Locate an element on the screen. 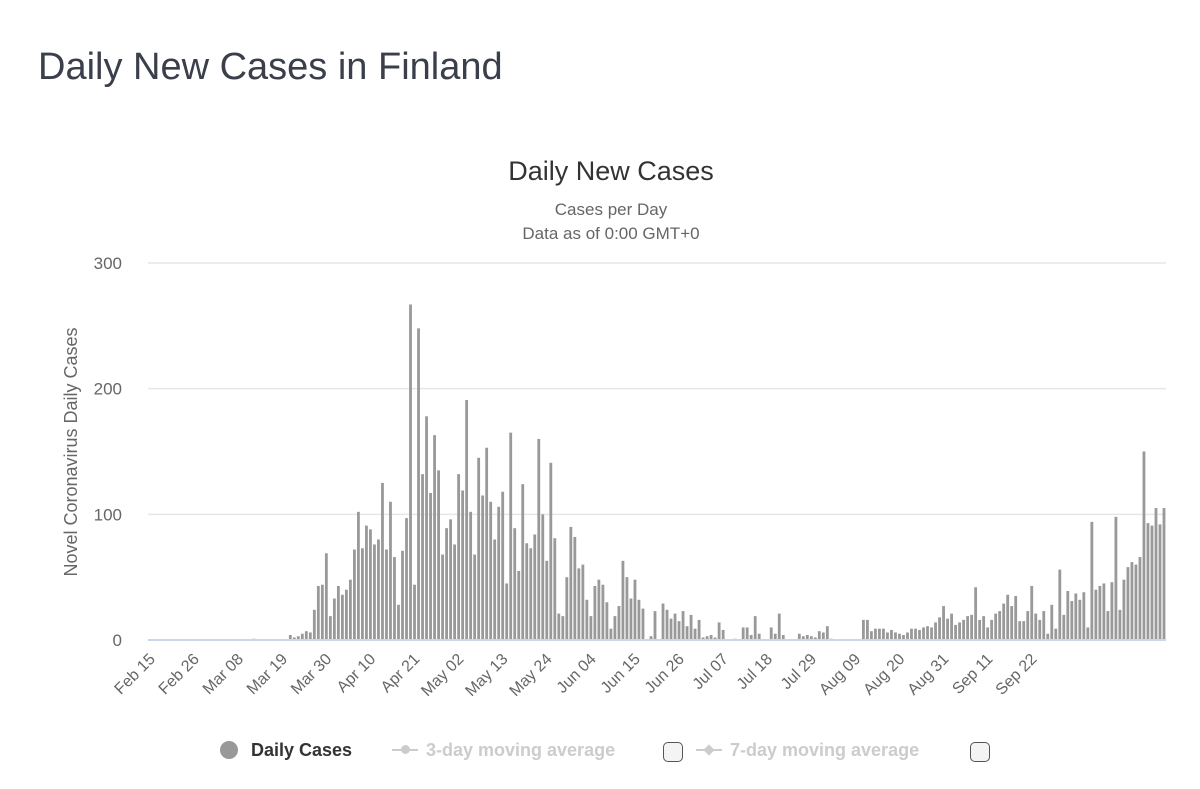 Image resolution: width=1200 pixels, height=789 pixels. legend-toggle-checkbox-7-day is located at coordinates (980, 752).